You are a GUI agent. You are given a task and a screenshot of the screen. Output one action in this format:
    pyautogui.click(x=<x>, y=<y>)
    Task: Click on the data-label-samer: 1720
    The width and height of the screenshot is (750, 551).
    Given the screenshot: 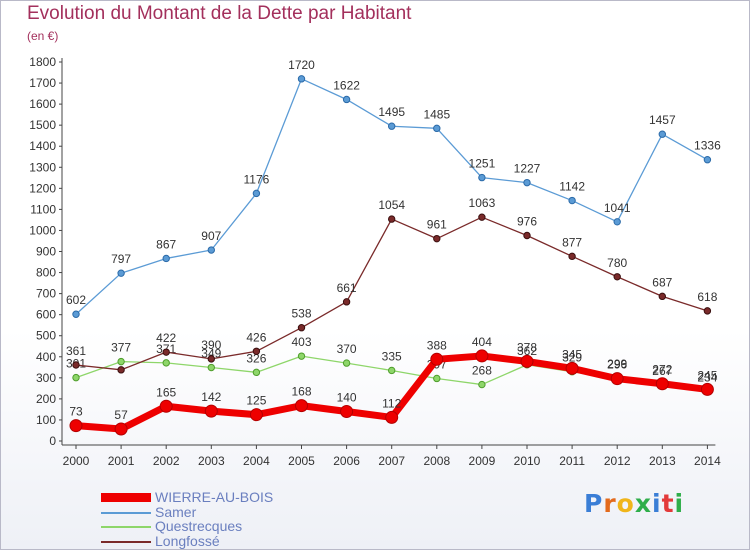 What is the action you would take?
    pyautogui.click(x=301, y=65)
    